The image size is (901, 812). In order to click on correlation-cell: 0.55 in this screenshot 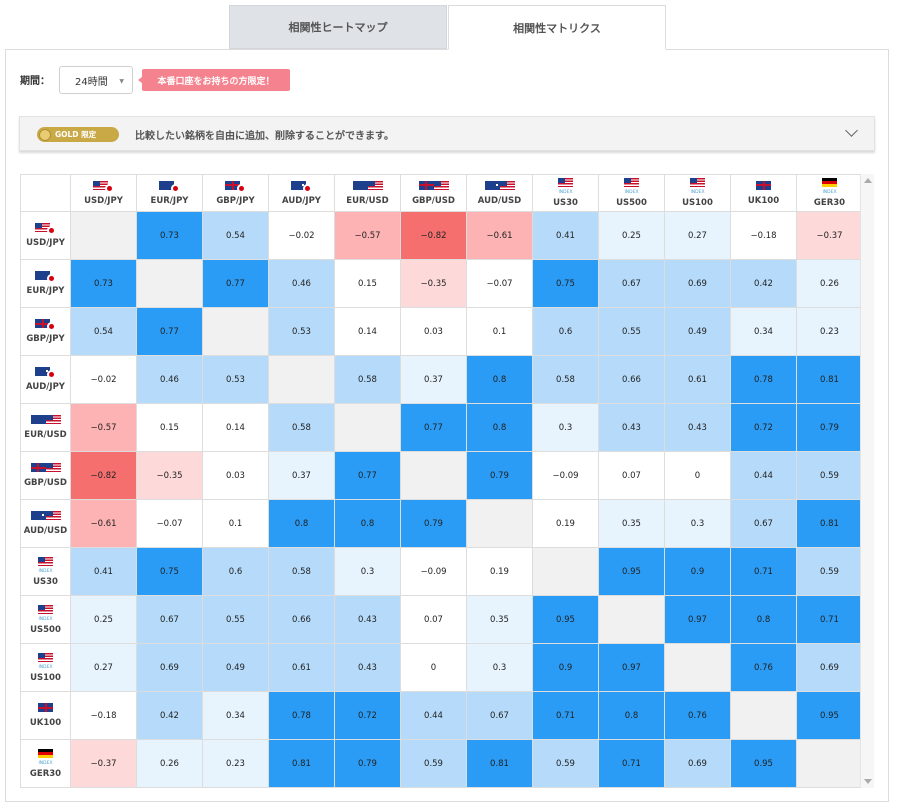, I will do `click(235, 619)`.